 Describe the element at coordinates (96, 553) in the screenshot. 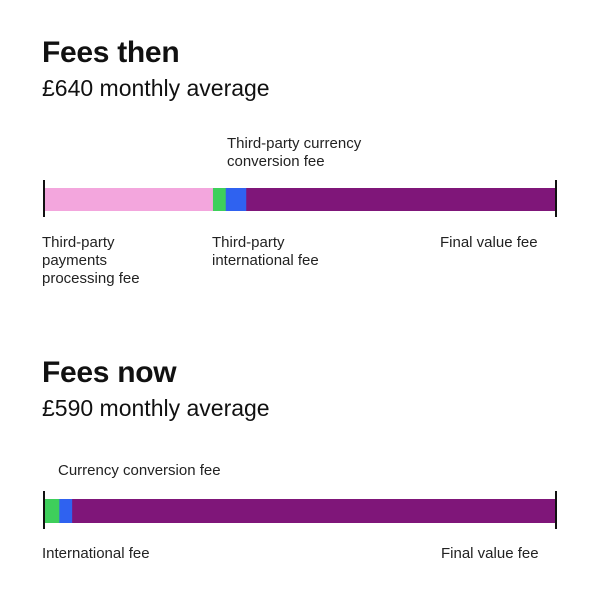

I see `legend-international-fee: International fee` at that location.